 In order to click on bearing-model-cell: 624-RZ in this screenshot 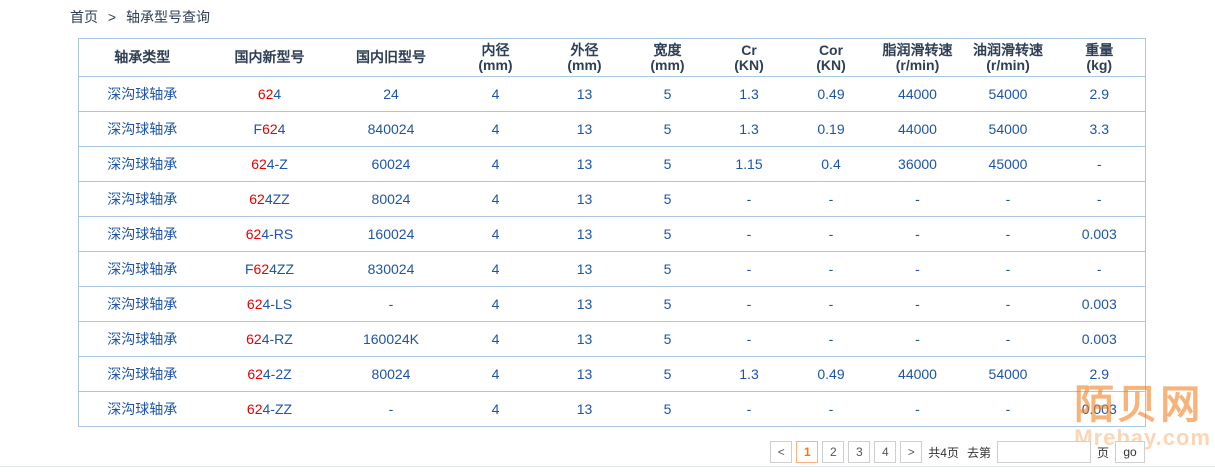, I will do `click(270, 339)`.